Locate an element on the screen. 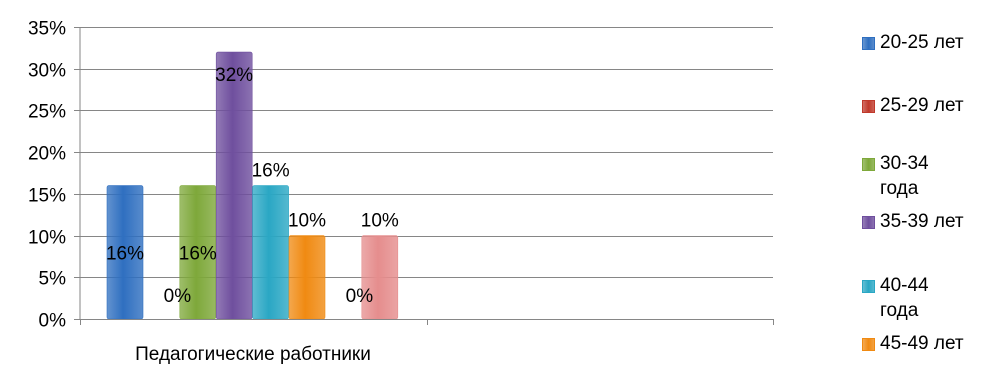 The height and width of the screenshot is (367, 994). y-tick-label: 35% is located at coordinates (47, 29).